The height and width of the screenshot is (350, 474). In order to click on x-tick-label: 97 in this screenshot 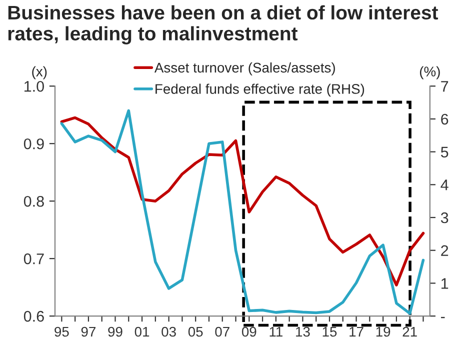, I will do `click(88, 331)`.